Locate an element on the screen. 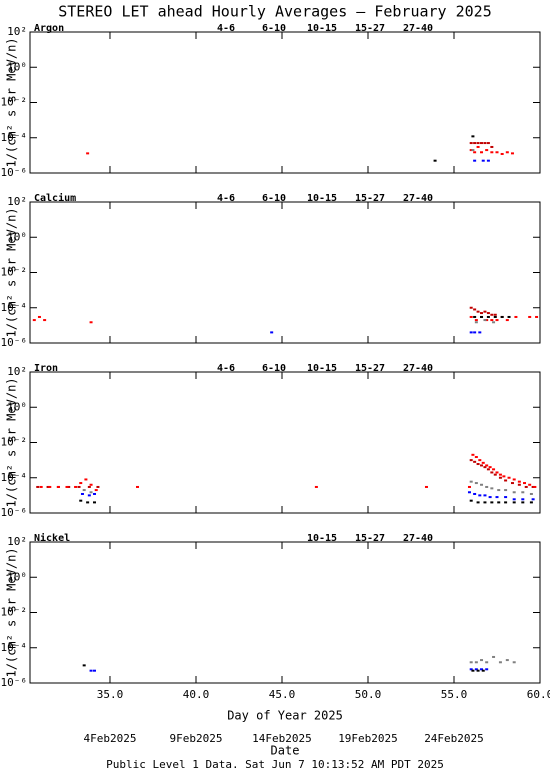 Image resolution: width=550 pixels, height=773 pixels. x-tick-label: 60.0 is located at coordinates (538, 694).